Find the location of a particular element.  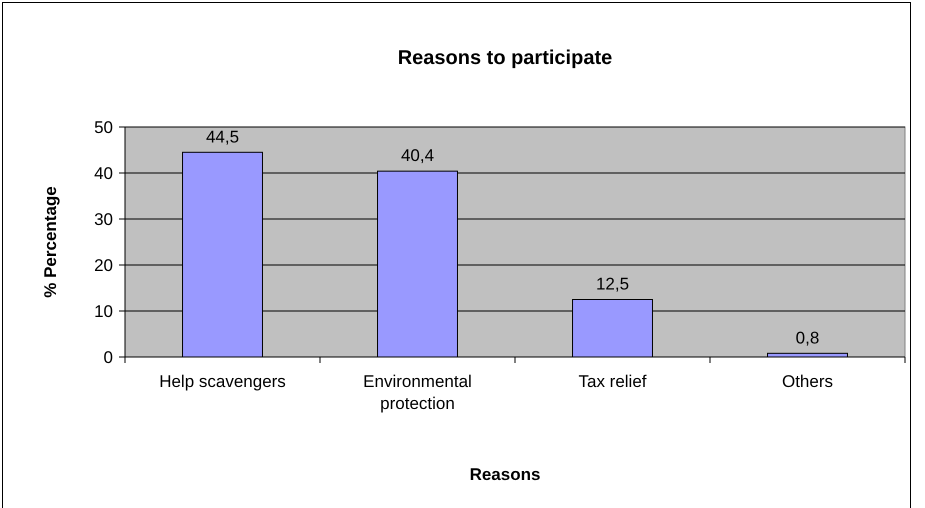

y-tick-label: 20 is located at coordinates (103, 265).